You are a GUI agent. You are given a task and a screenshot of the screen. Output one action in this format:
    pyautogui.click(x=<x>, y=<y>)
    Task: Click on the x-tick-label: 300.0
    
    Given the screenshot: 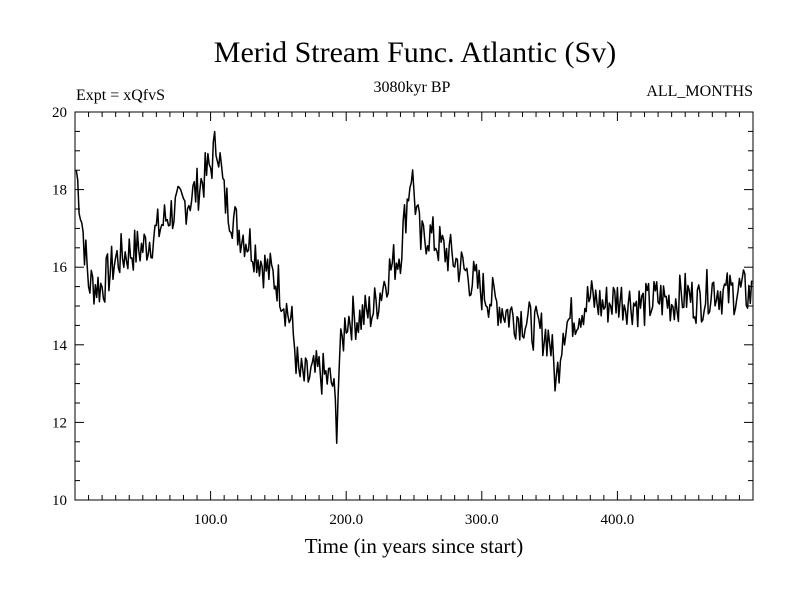 What is the action you would take?
    pyautogui.click(x=482, y=520)
    